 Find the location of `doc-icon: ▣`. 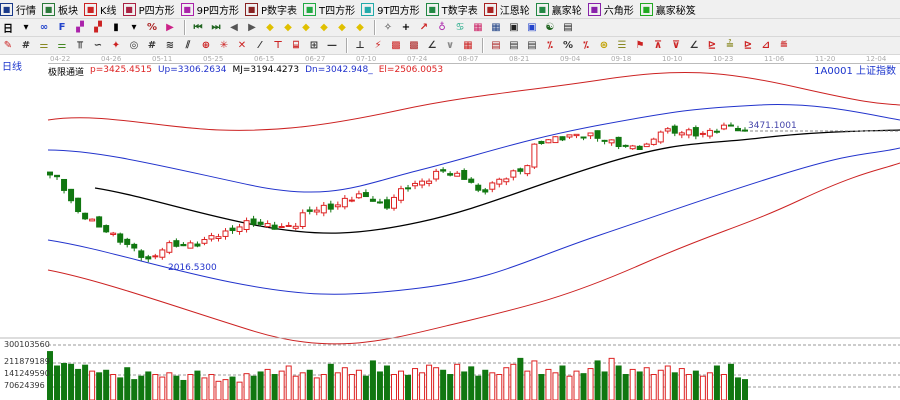

doc-icon: ▣ is located at coordinates (514, 27).